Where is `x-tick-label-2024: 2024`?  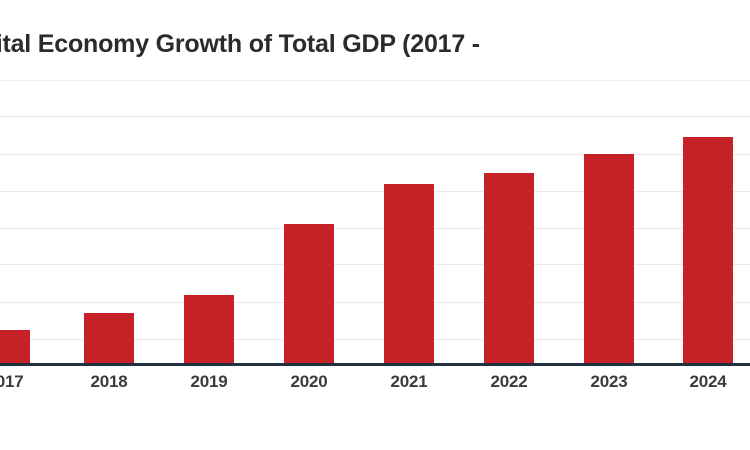 x-tick-label-2024: 2024 is located at coordinates (708, 381).